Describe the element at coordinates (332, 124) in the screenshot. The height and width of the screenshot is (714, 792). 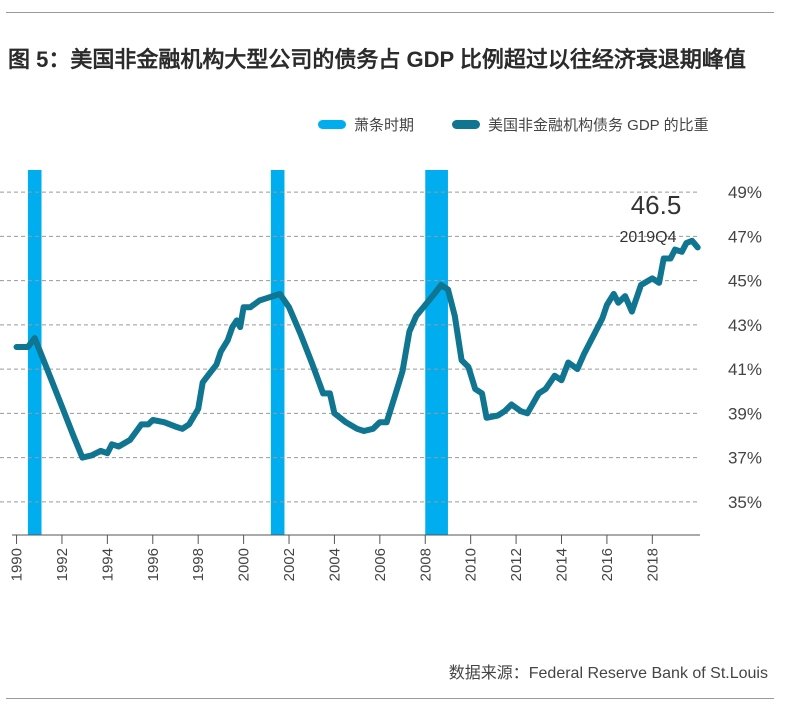
I see `legend-swatch-recession` at that location.